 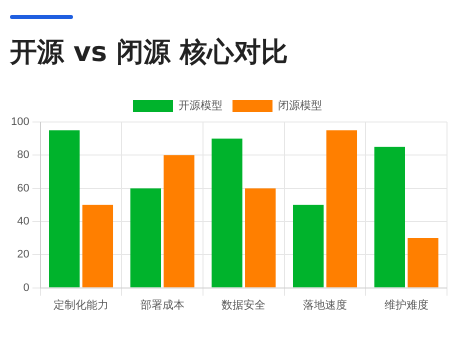 What do you see at coordinates (23, 188) in the screenshot?
I see `y-tick-label: 60` at bounding box center [23, 188].